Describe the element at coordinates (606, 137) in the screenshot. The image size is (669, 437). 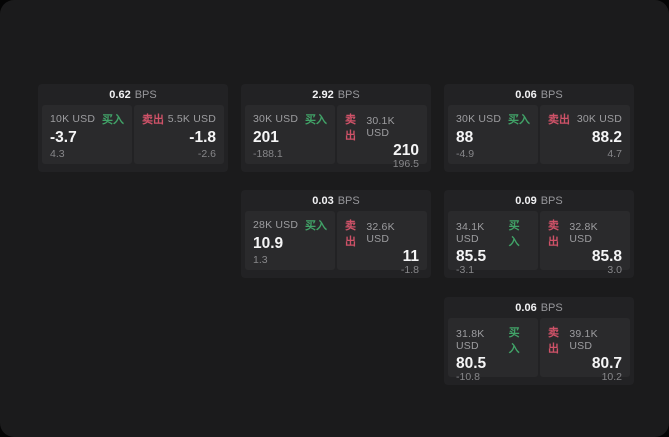
I see `sell-price: 88.2` at that location.